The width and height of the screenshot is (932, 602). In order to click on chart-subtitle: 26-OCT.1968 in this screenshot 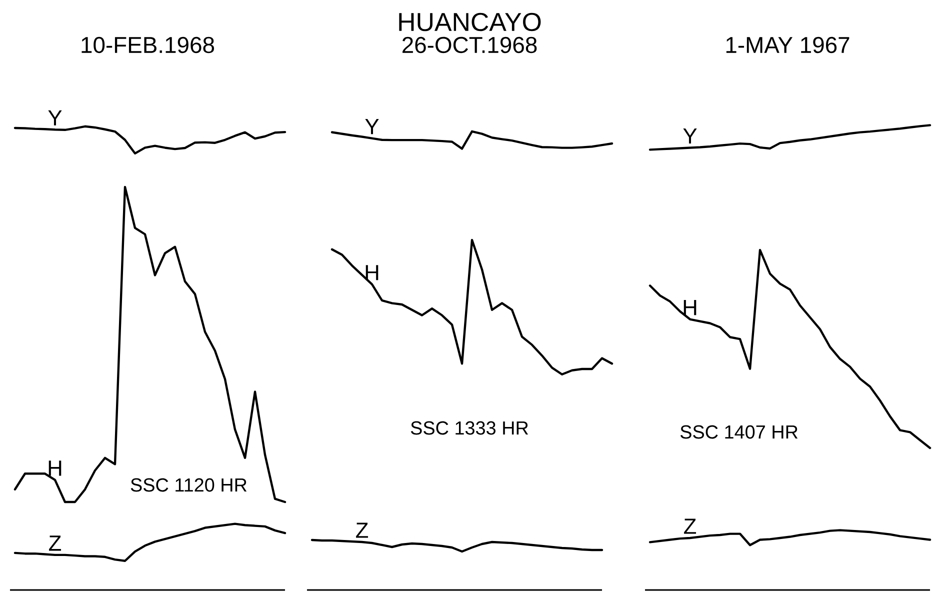, I will do `click(469, 45)`.